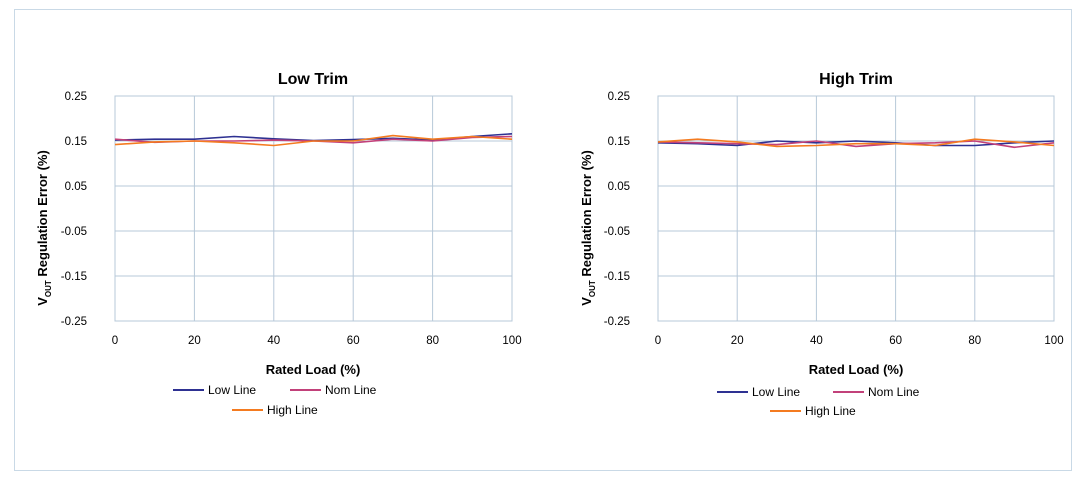  What do you see at coordinates (76, 187) in the screenshot?
I see `chart-1-y-tick-label: 0.05` at bounding box center [76, 187].